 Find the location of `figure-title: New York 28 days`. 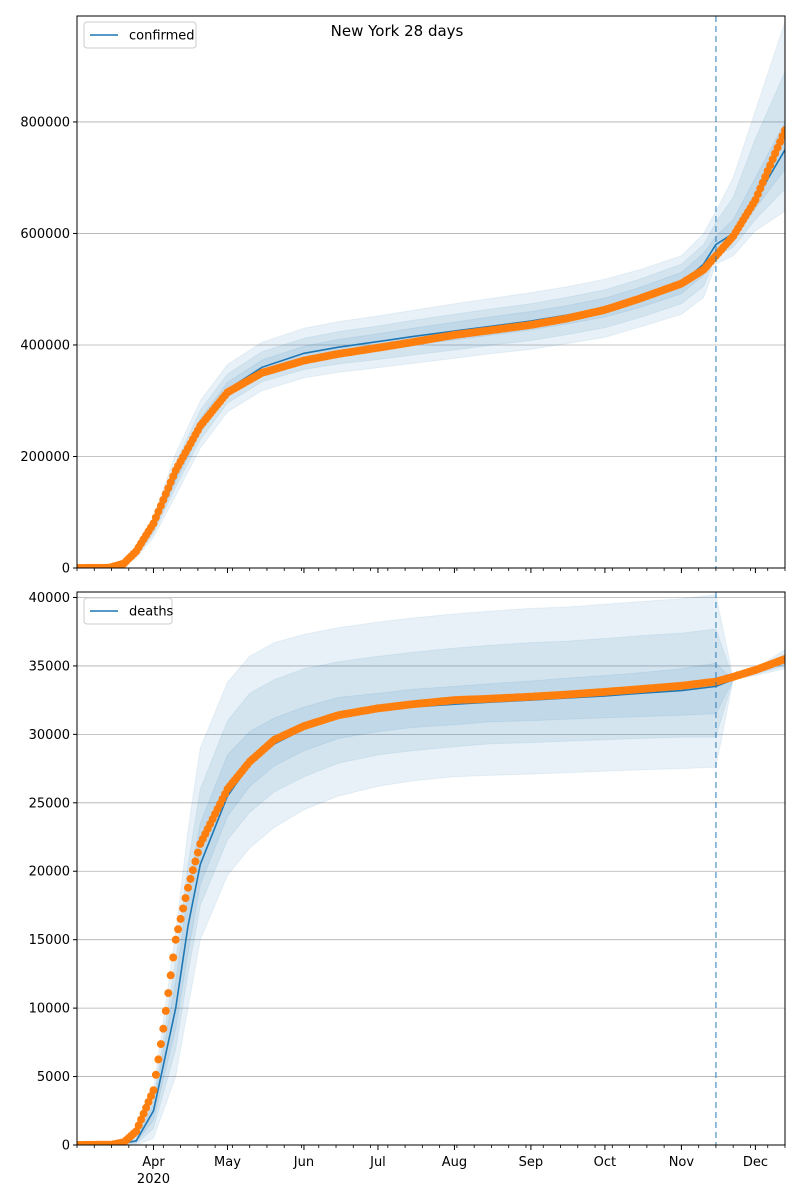

figure-title: New York 28 days is located at coordinates (397, 31).